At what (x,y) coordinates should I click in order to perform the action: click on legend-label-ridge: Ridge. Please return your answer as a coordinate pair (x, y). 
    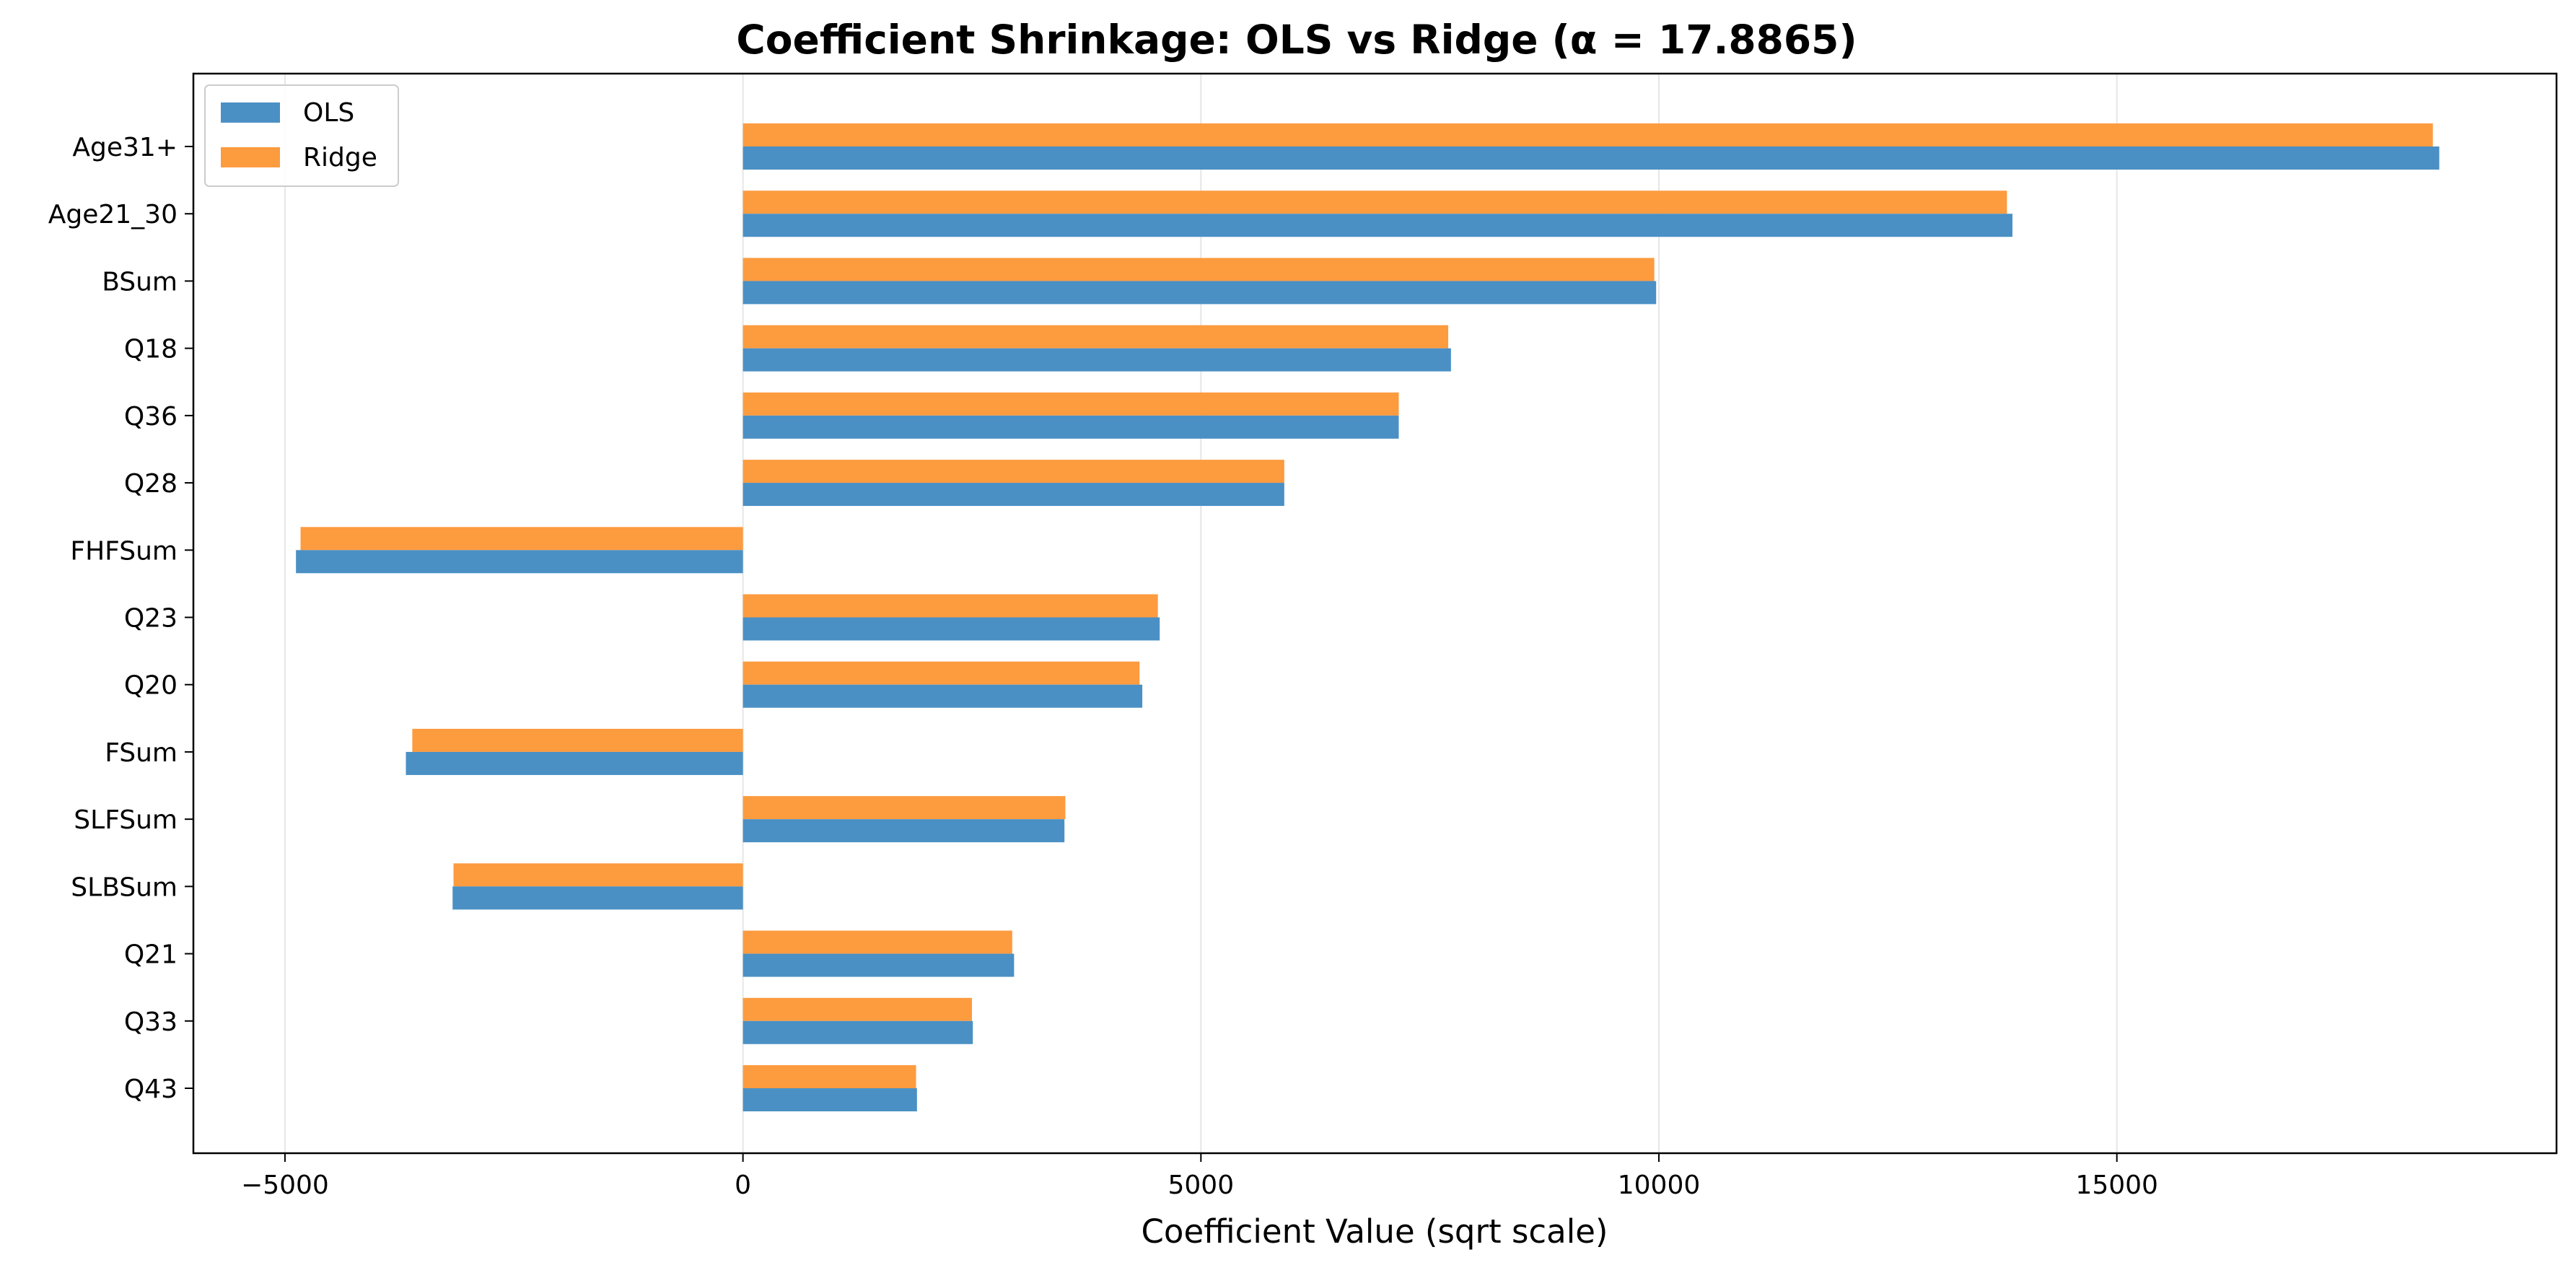
    Looking at the image, I should click on (340, 157).